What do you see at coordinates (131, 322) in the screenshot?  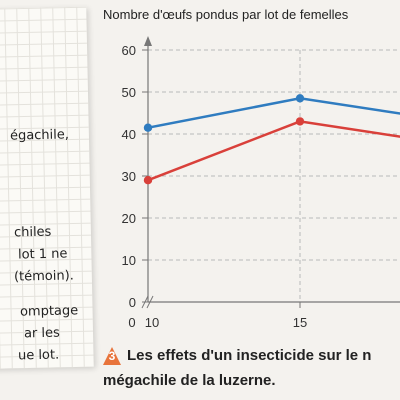 I see `x-tick-label: 0` at bounding box center [131, 322].